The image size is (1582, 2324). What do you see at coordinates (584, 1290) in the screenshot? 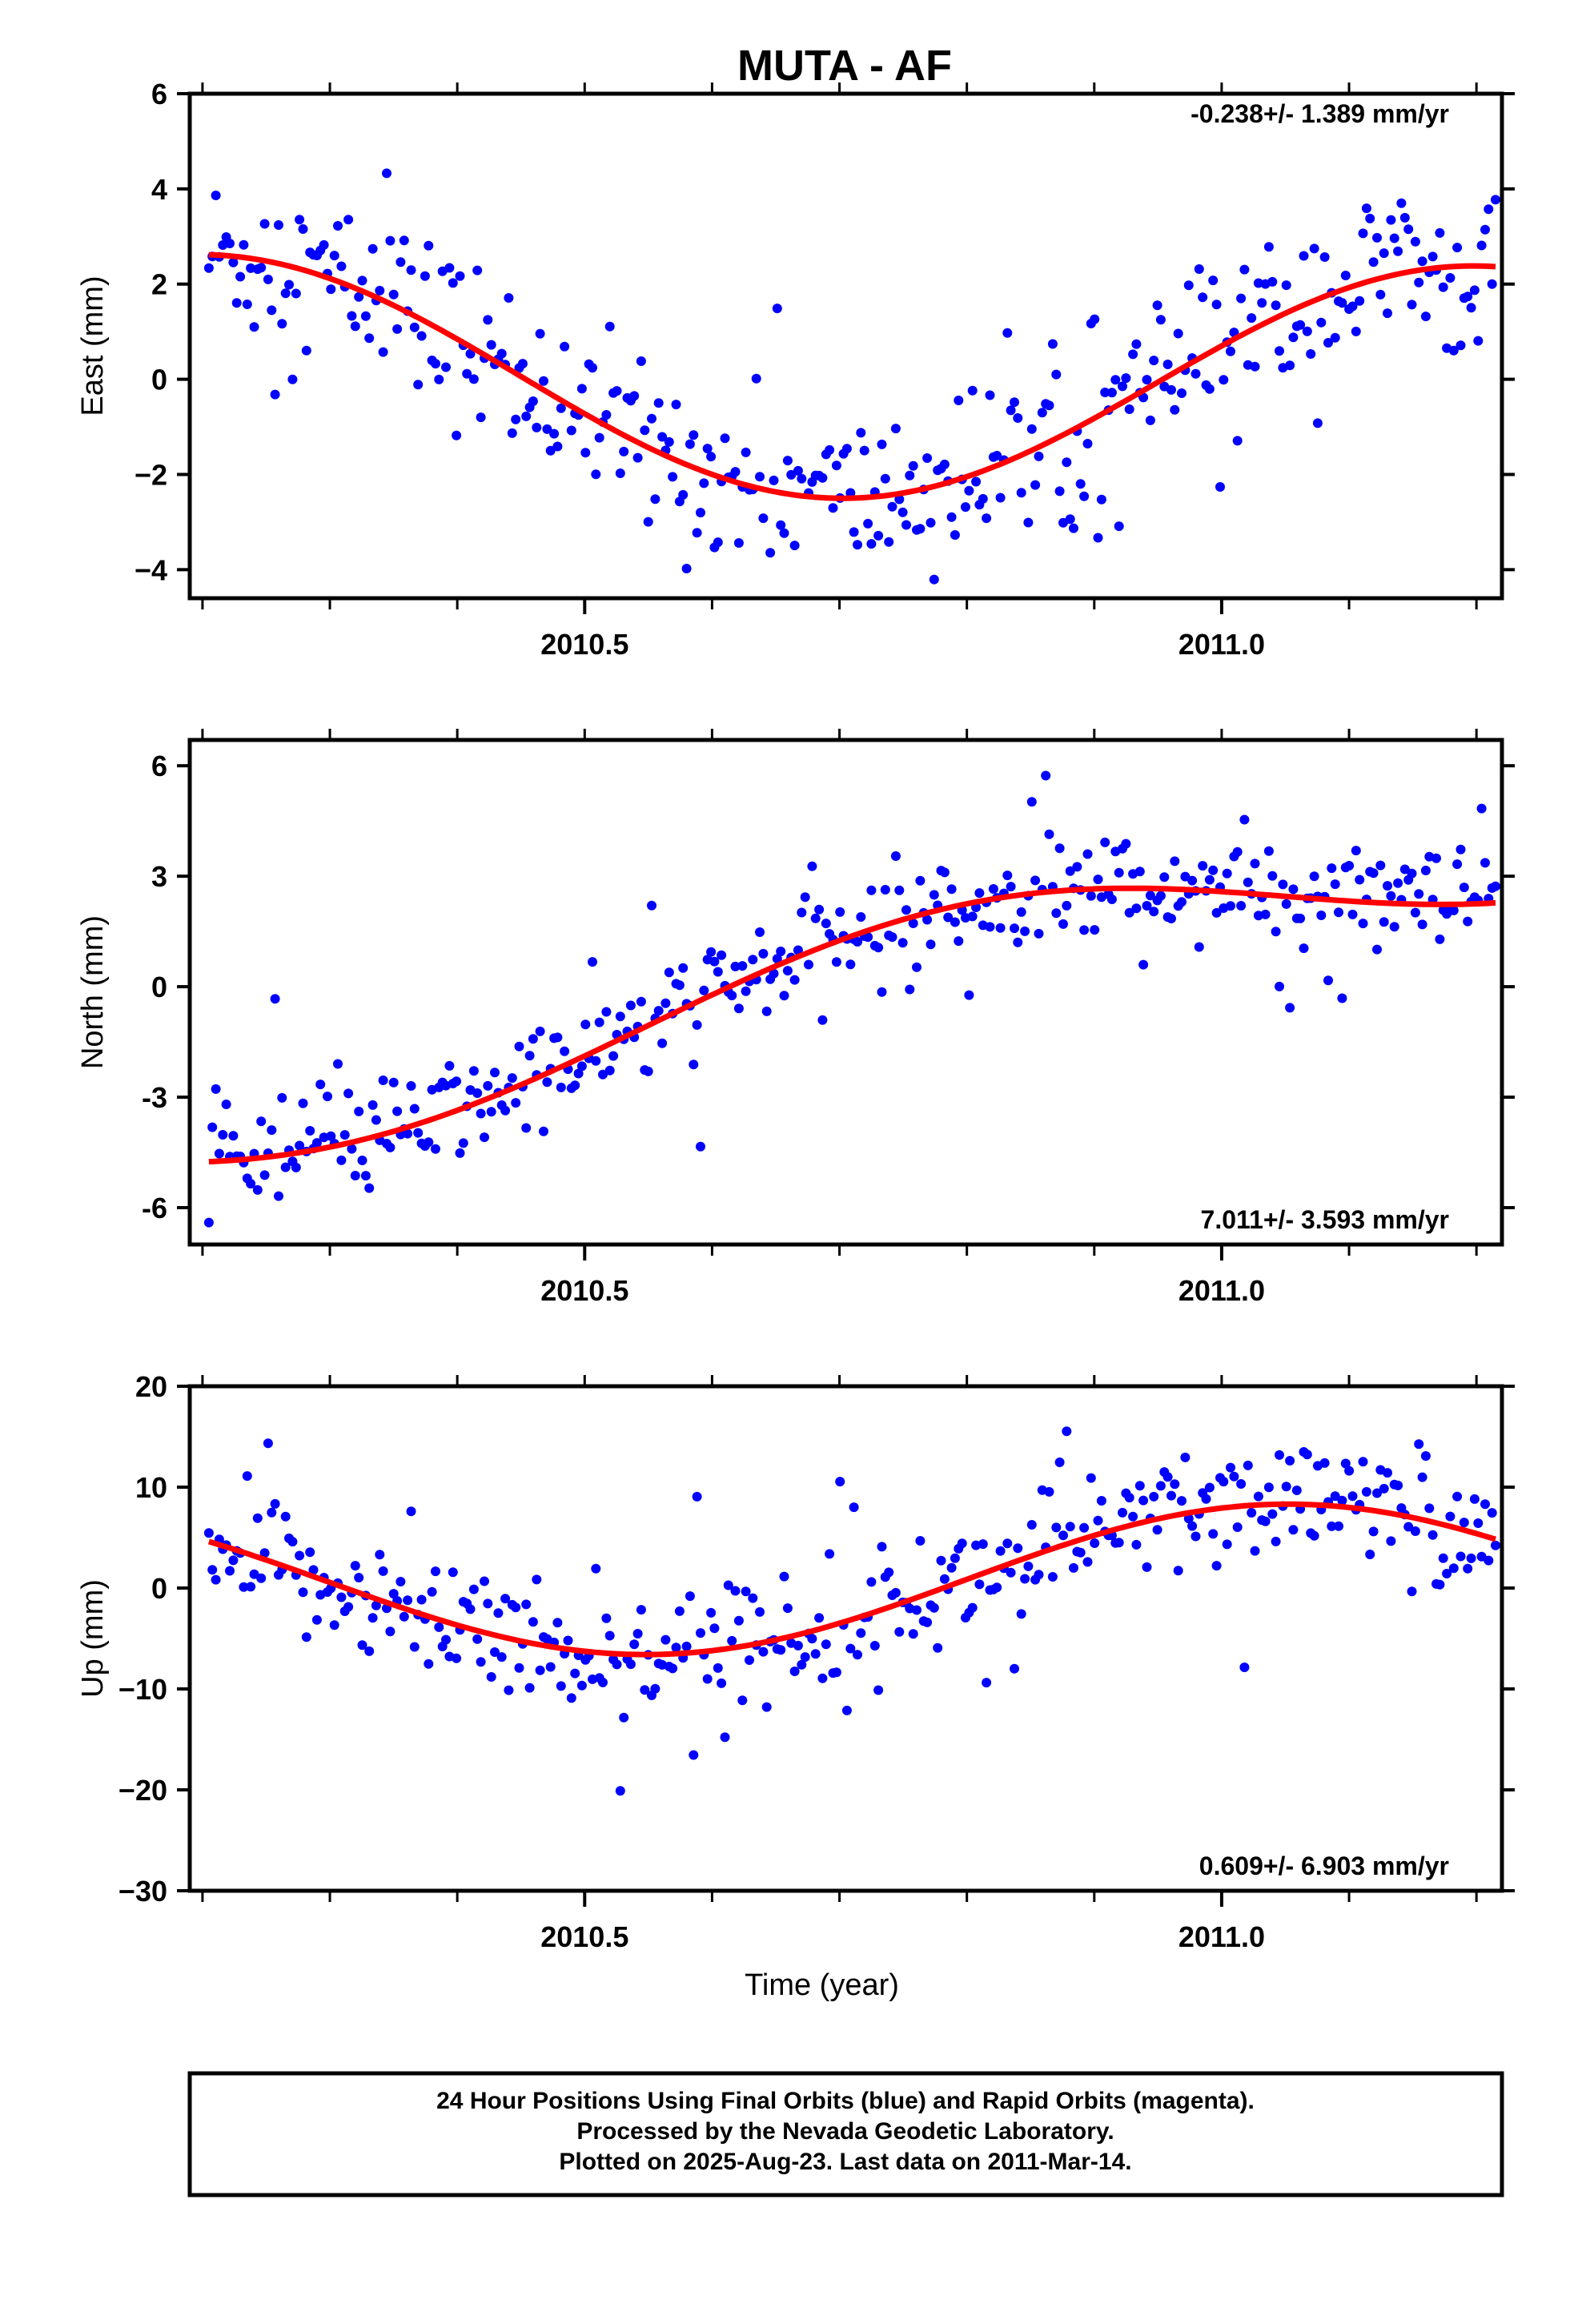
I see `x-tick-label: 2010.5` at bounding box center [584, 1290].